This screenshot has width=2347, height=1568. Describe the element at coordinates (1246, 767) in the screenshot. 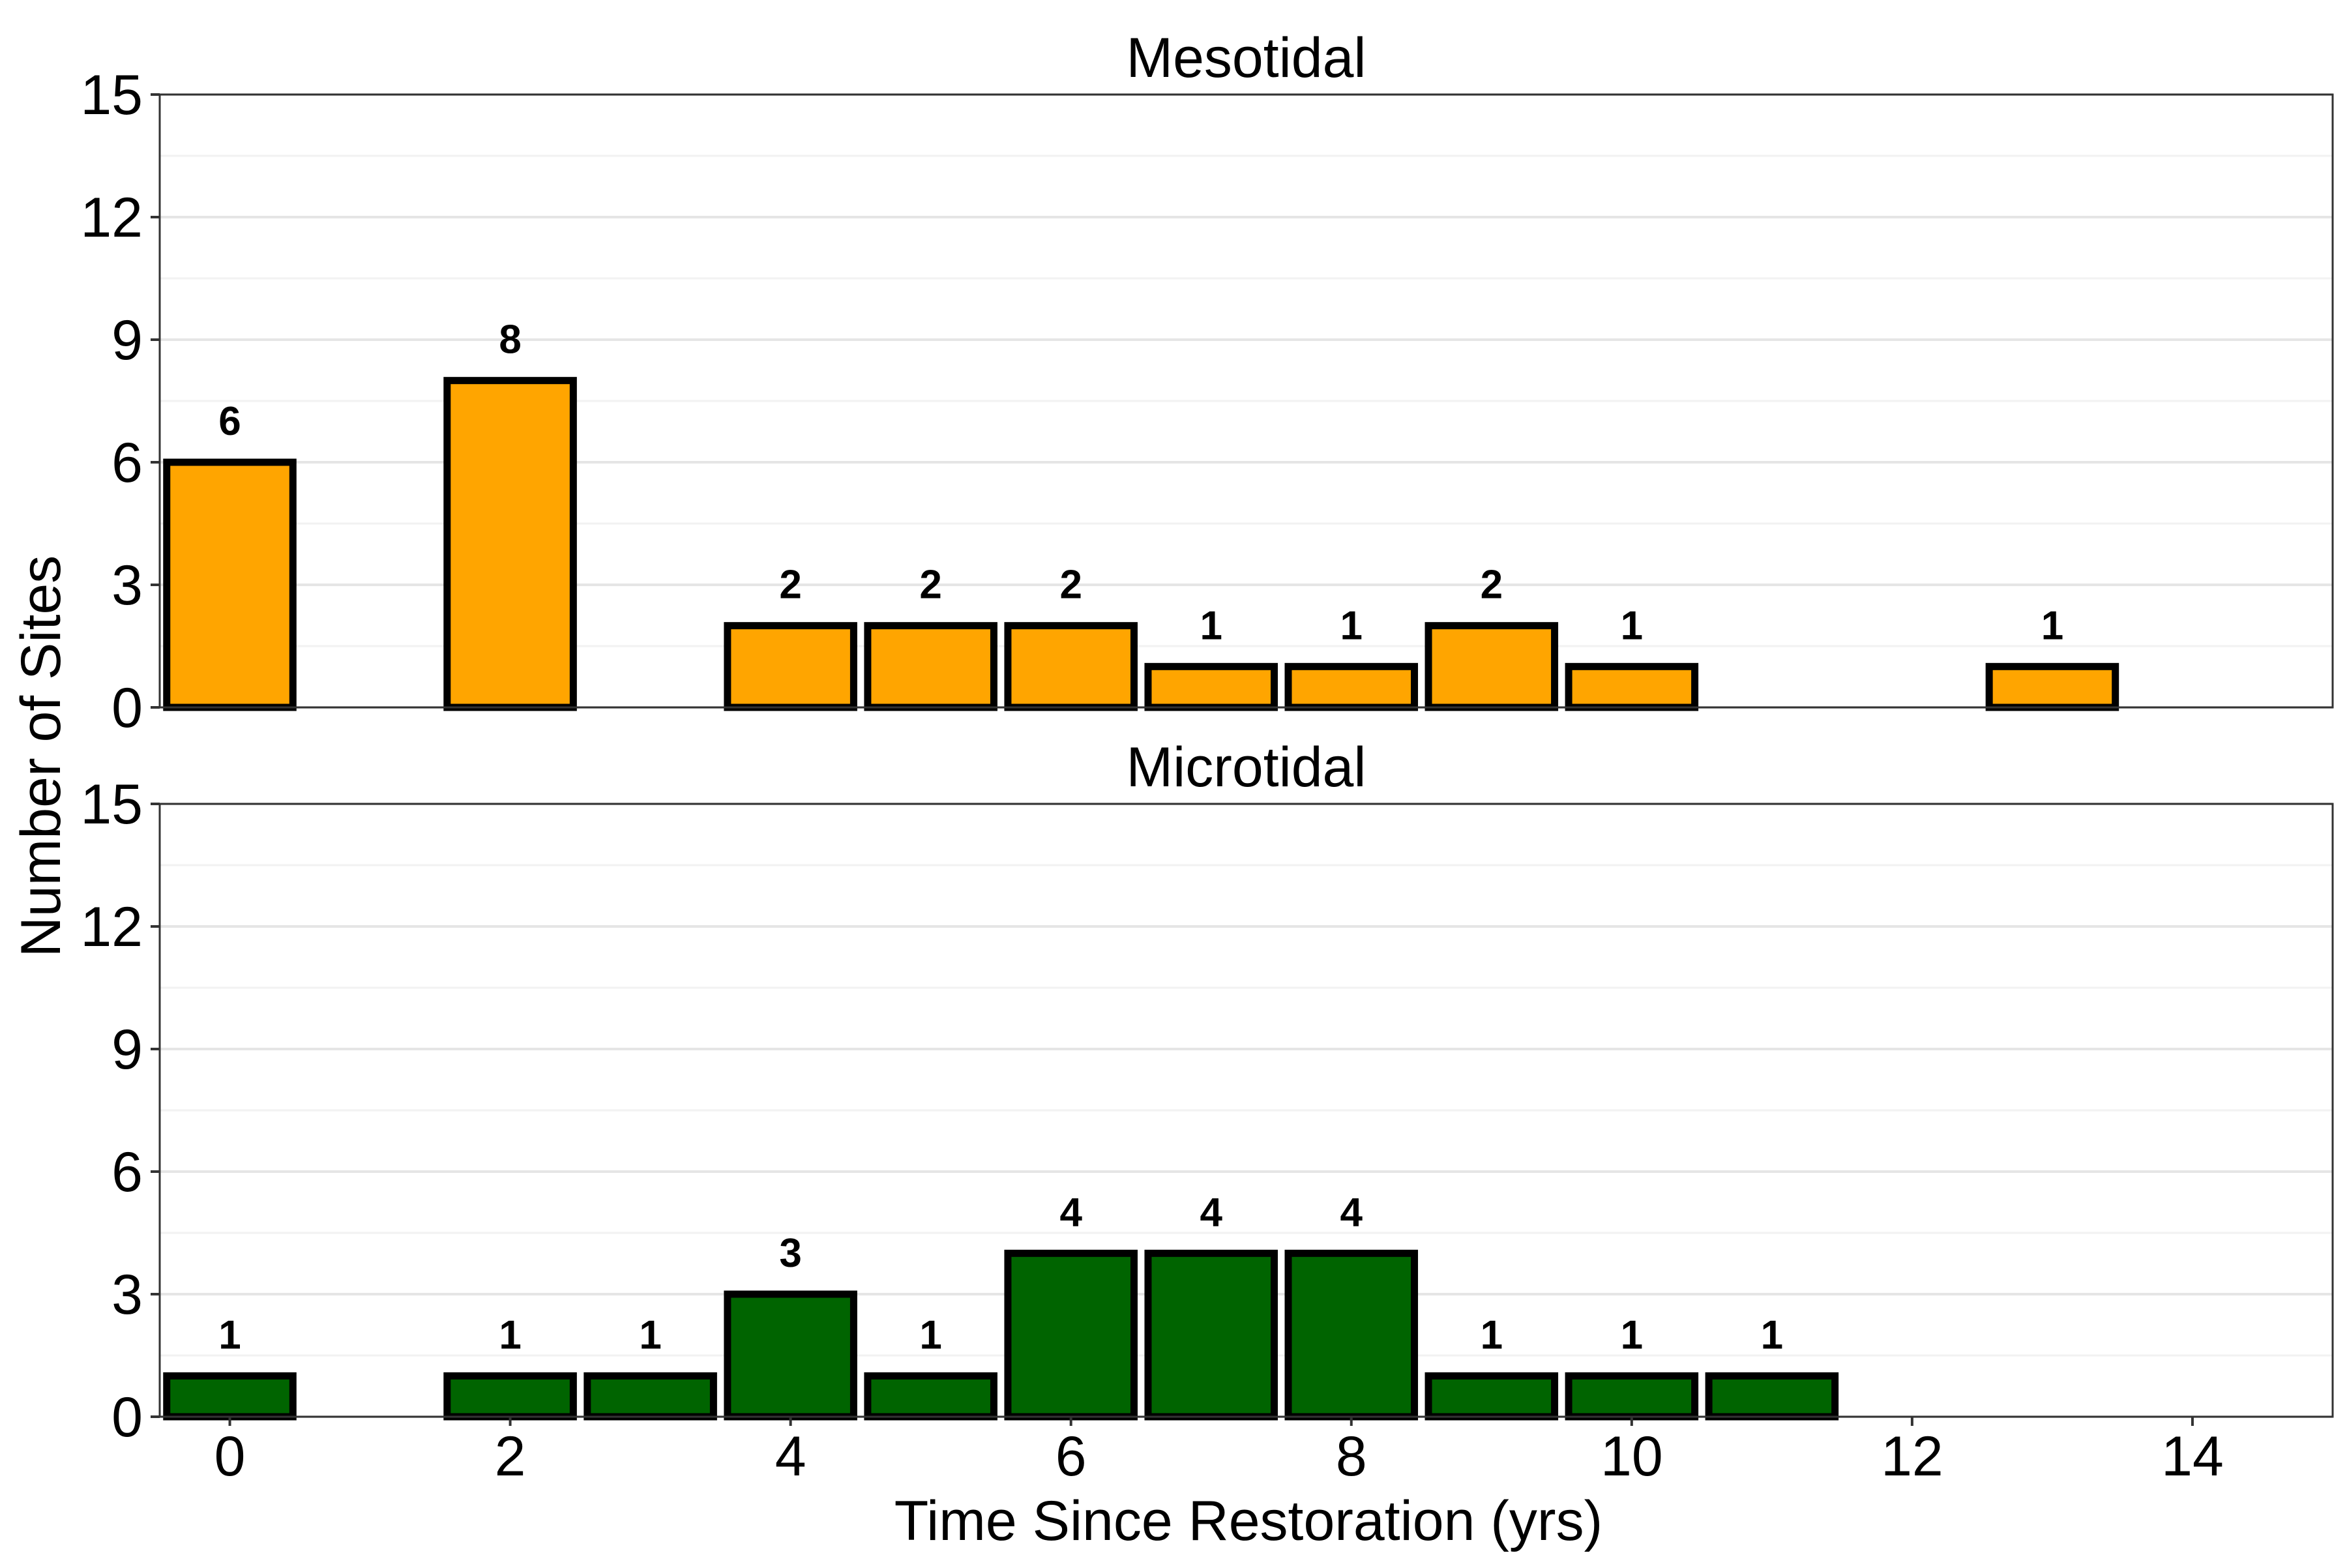

I see `panel-title: Microtidal` at that location.